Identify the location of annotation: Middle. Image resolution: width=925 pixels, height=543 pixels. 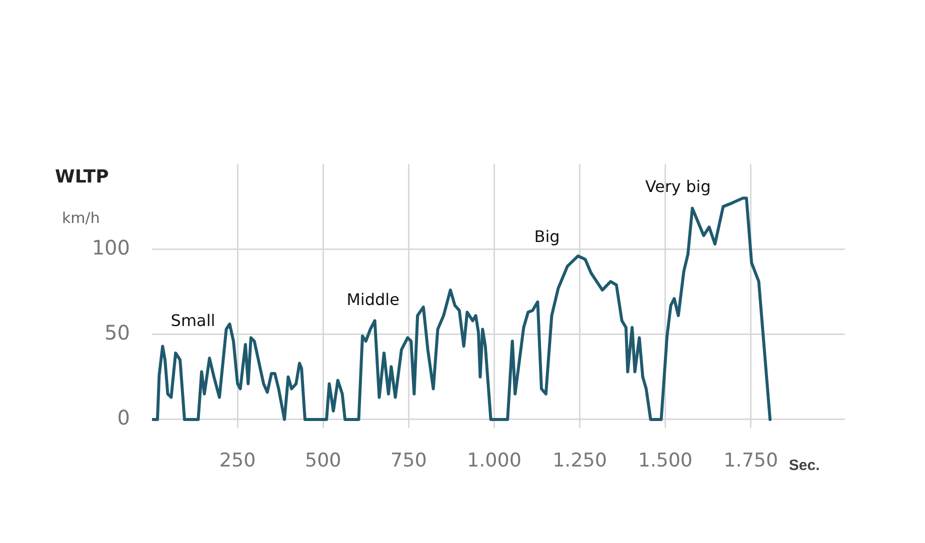
(373, 300).